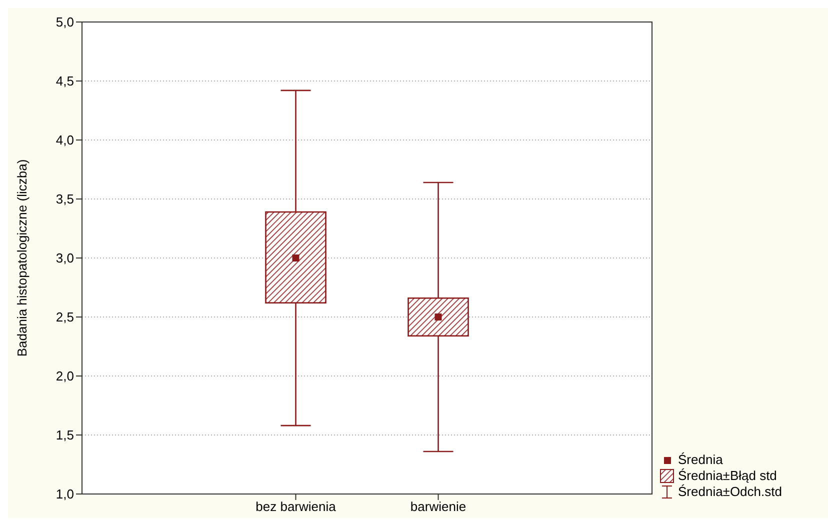 The width and height of the screenshot is (828, 525). I want to click on y-tick-label: 2,0, so click(65, 376).